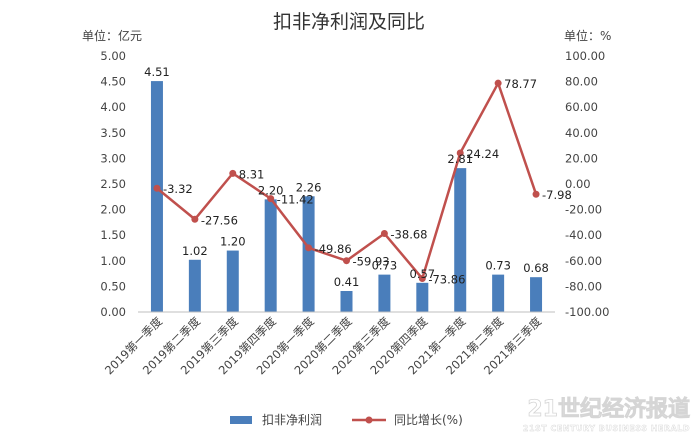 The width and height of the screenshot is (699, 444). I want to click on left-axis-tick-label: 1.50, so click(113, 235).